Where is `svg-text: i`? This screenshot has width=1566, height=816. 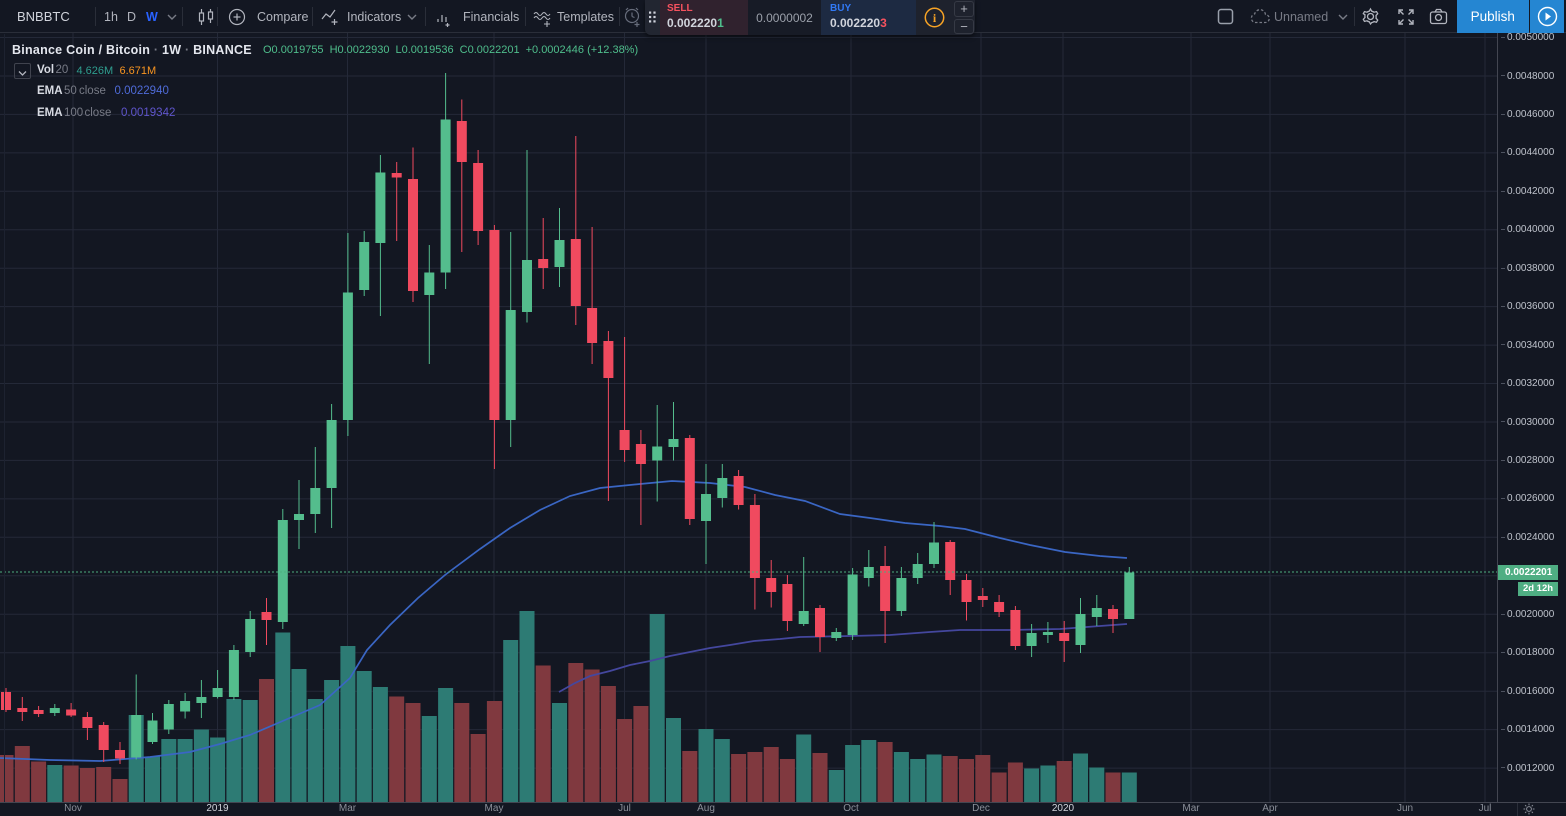 svg-text: i is located at coordinates (935, 18).